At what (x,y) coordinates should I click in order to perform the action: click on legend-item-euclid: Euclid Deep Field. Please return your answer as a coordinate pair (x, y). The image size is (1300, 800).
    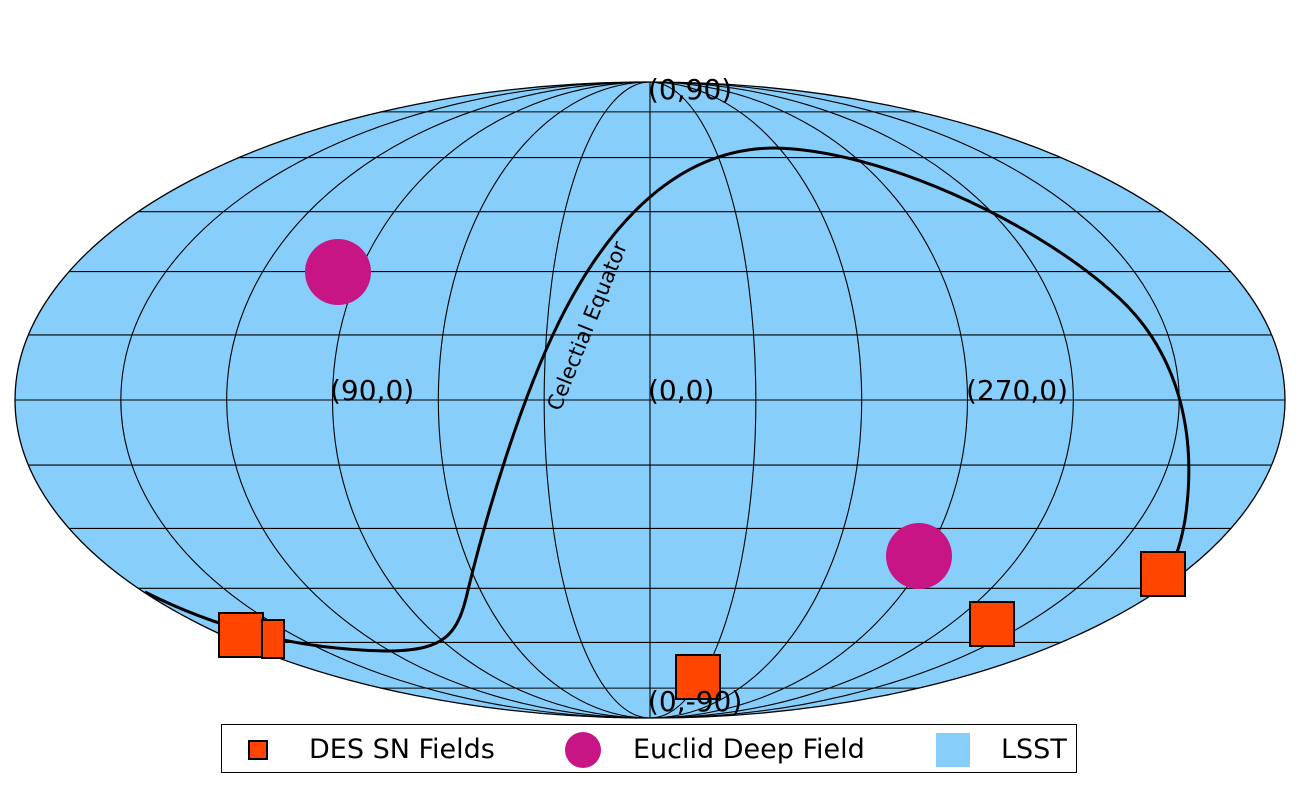
    Looking at the image, I should click on (715, 749).